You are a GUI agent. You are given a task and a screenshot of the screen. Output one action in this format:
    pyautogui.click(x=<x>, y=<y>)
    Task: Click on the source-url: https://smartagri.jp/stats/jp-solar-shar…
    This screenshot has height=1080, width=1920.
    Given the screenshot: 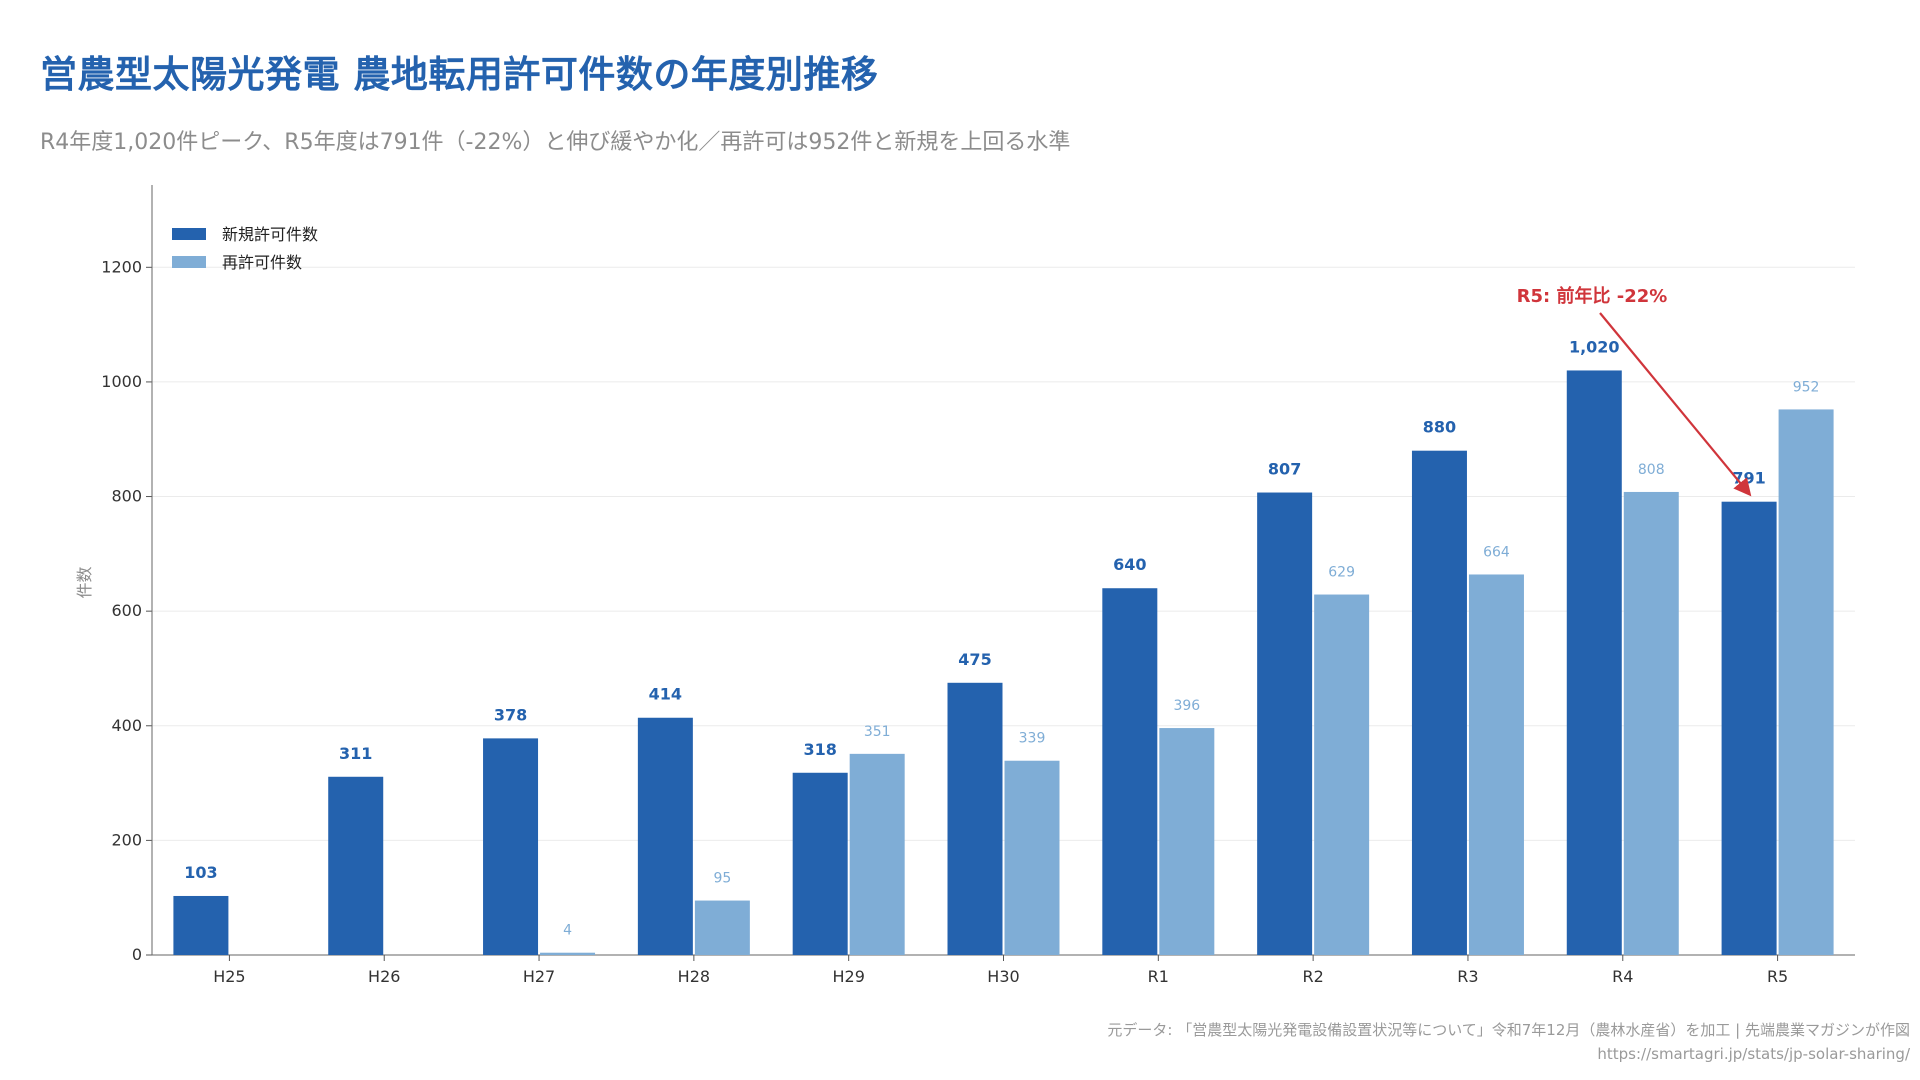 What is the action you would take?
    pyautogui.click(x=1753, y=1054)
    